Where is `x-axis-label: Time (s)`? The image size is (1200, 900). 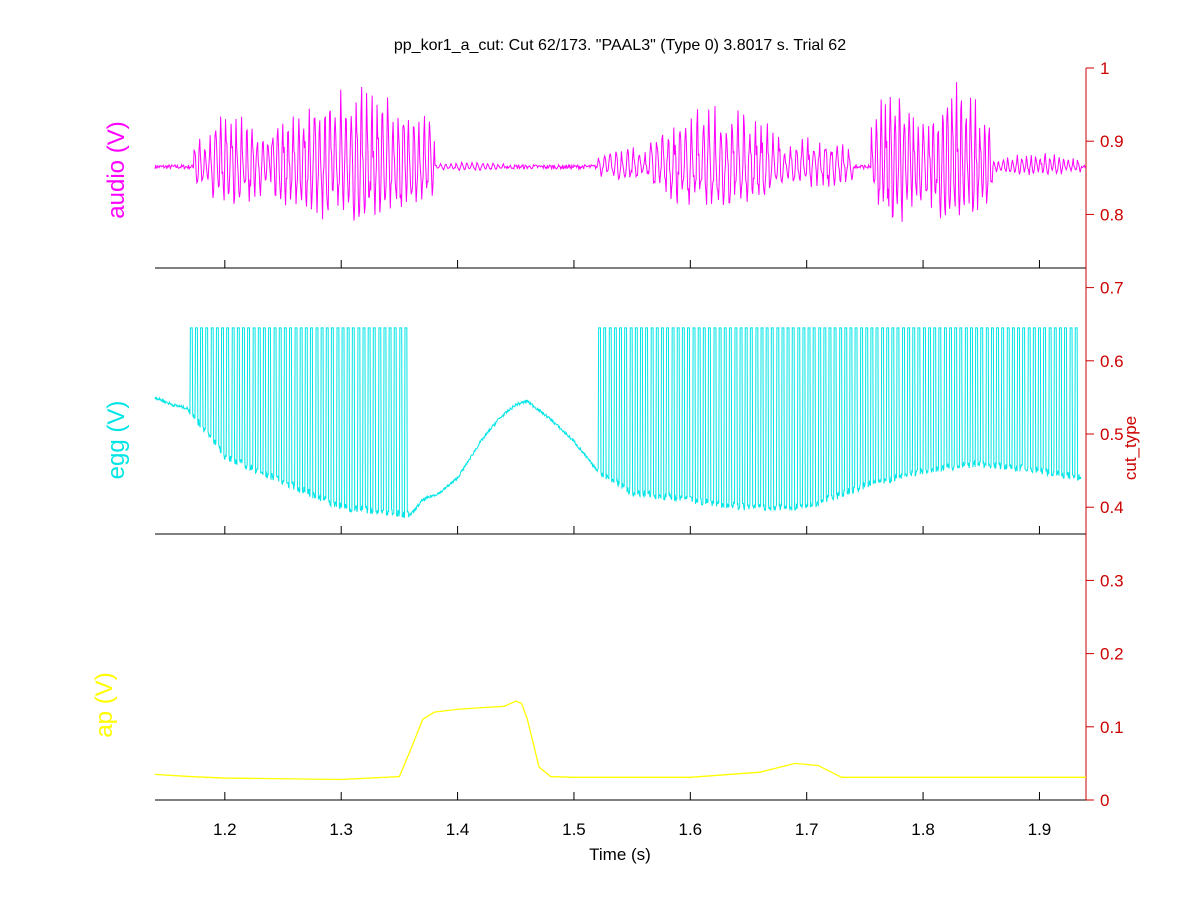 x-axis-label: Time (s) is located at coordinates (620, 854).